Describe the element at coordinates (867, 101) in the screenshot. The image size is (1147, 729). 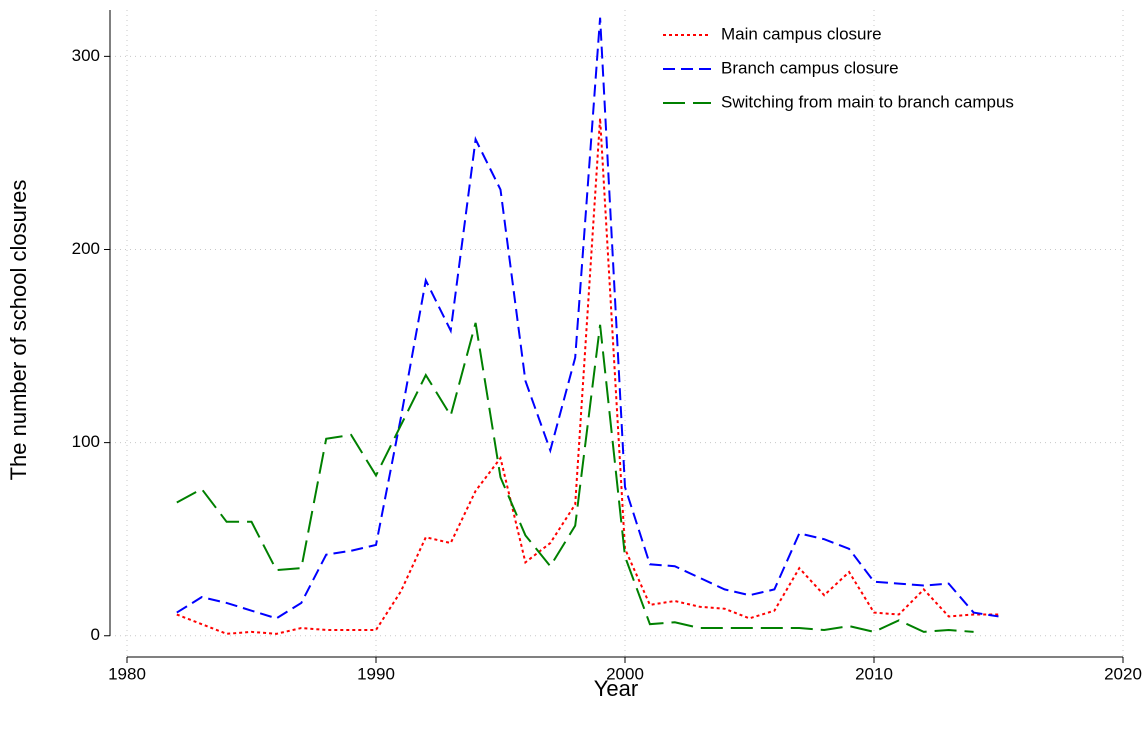
I see `legend-label: Switching from main to branch campus` at that location.